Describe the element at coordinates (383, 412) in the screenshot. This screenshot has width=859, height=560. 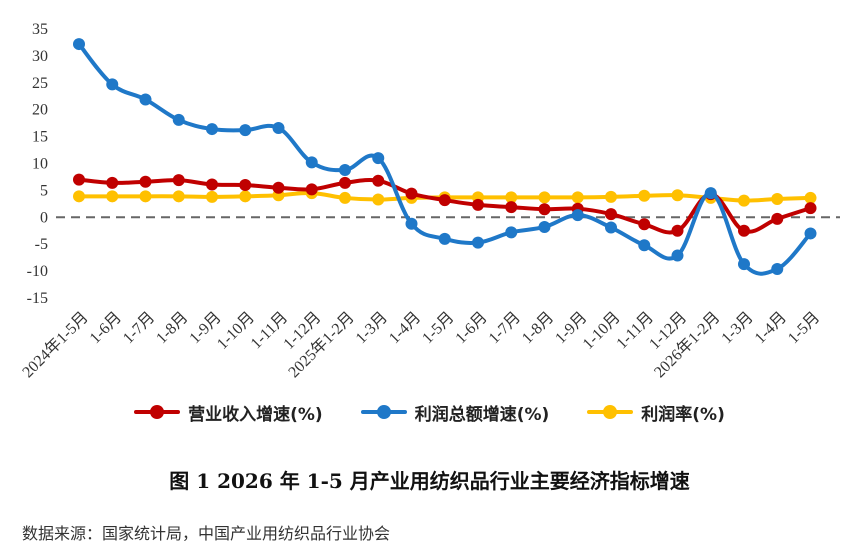
I see `legend-swatch-profit` at that location.